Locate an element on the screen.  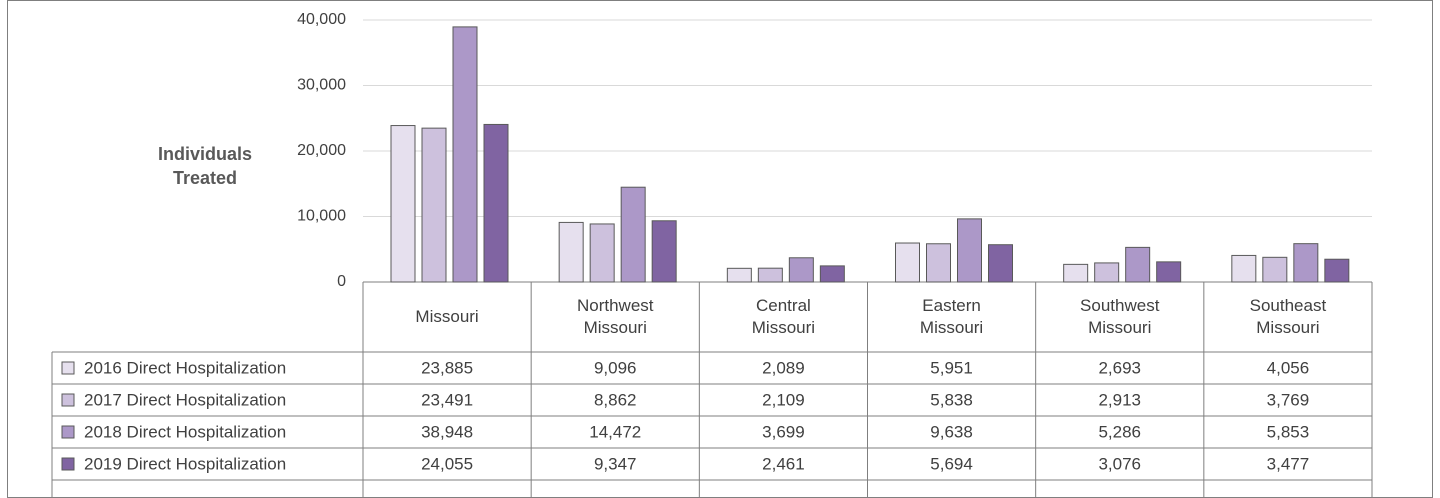
x-tick-label: Central Missouri is located at coordinates (783, 317).